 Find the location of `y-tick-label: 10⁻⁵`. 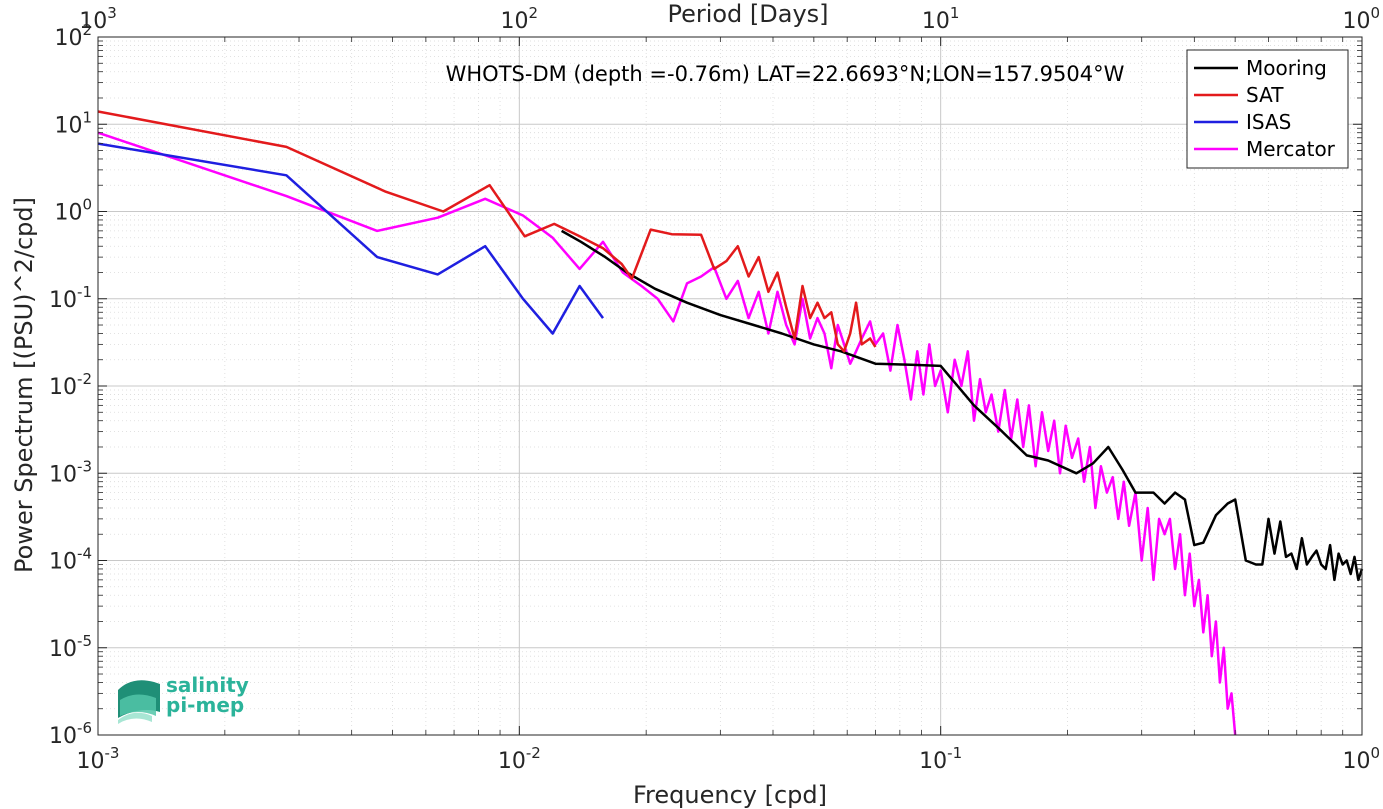

y-tick-label: 10⁻⁵ is located at coordinates (70, 647).